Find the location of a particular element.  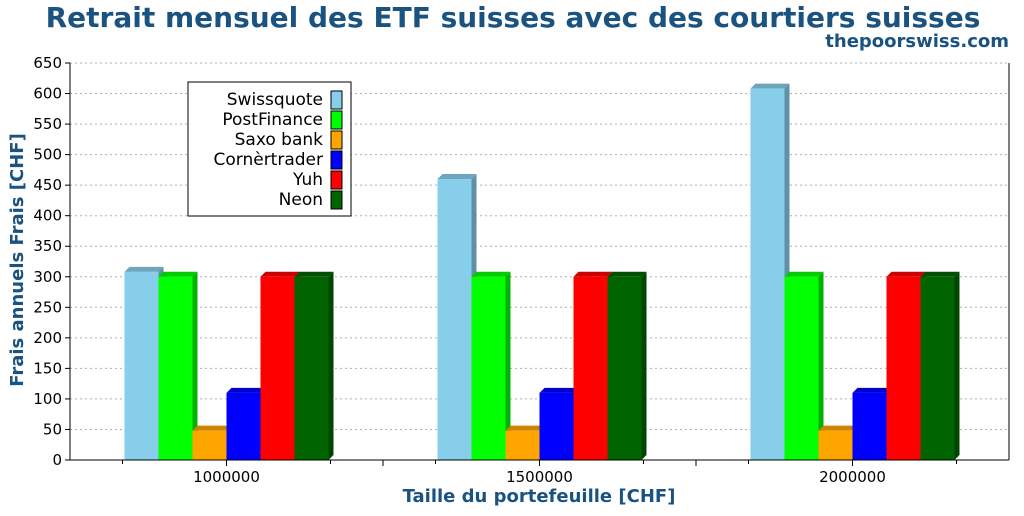

y-tick-label: 0 is located at coordinates (57, 460).